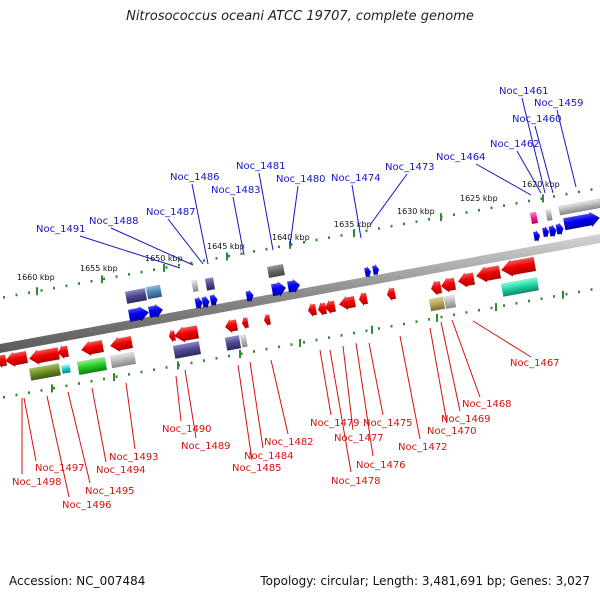 The width and height of the screenshot is (600, 600). Describe the element at coordinates (487, 404) in the screenshot. I see `gene-label: Noc_1468` at that location.